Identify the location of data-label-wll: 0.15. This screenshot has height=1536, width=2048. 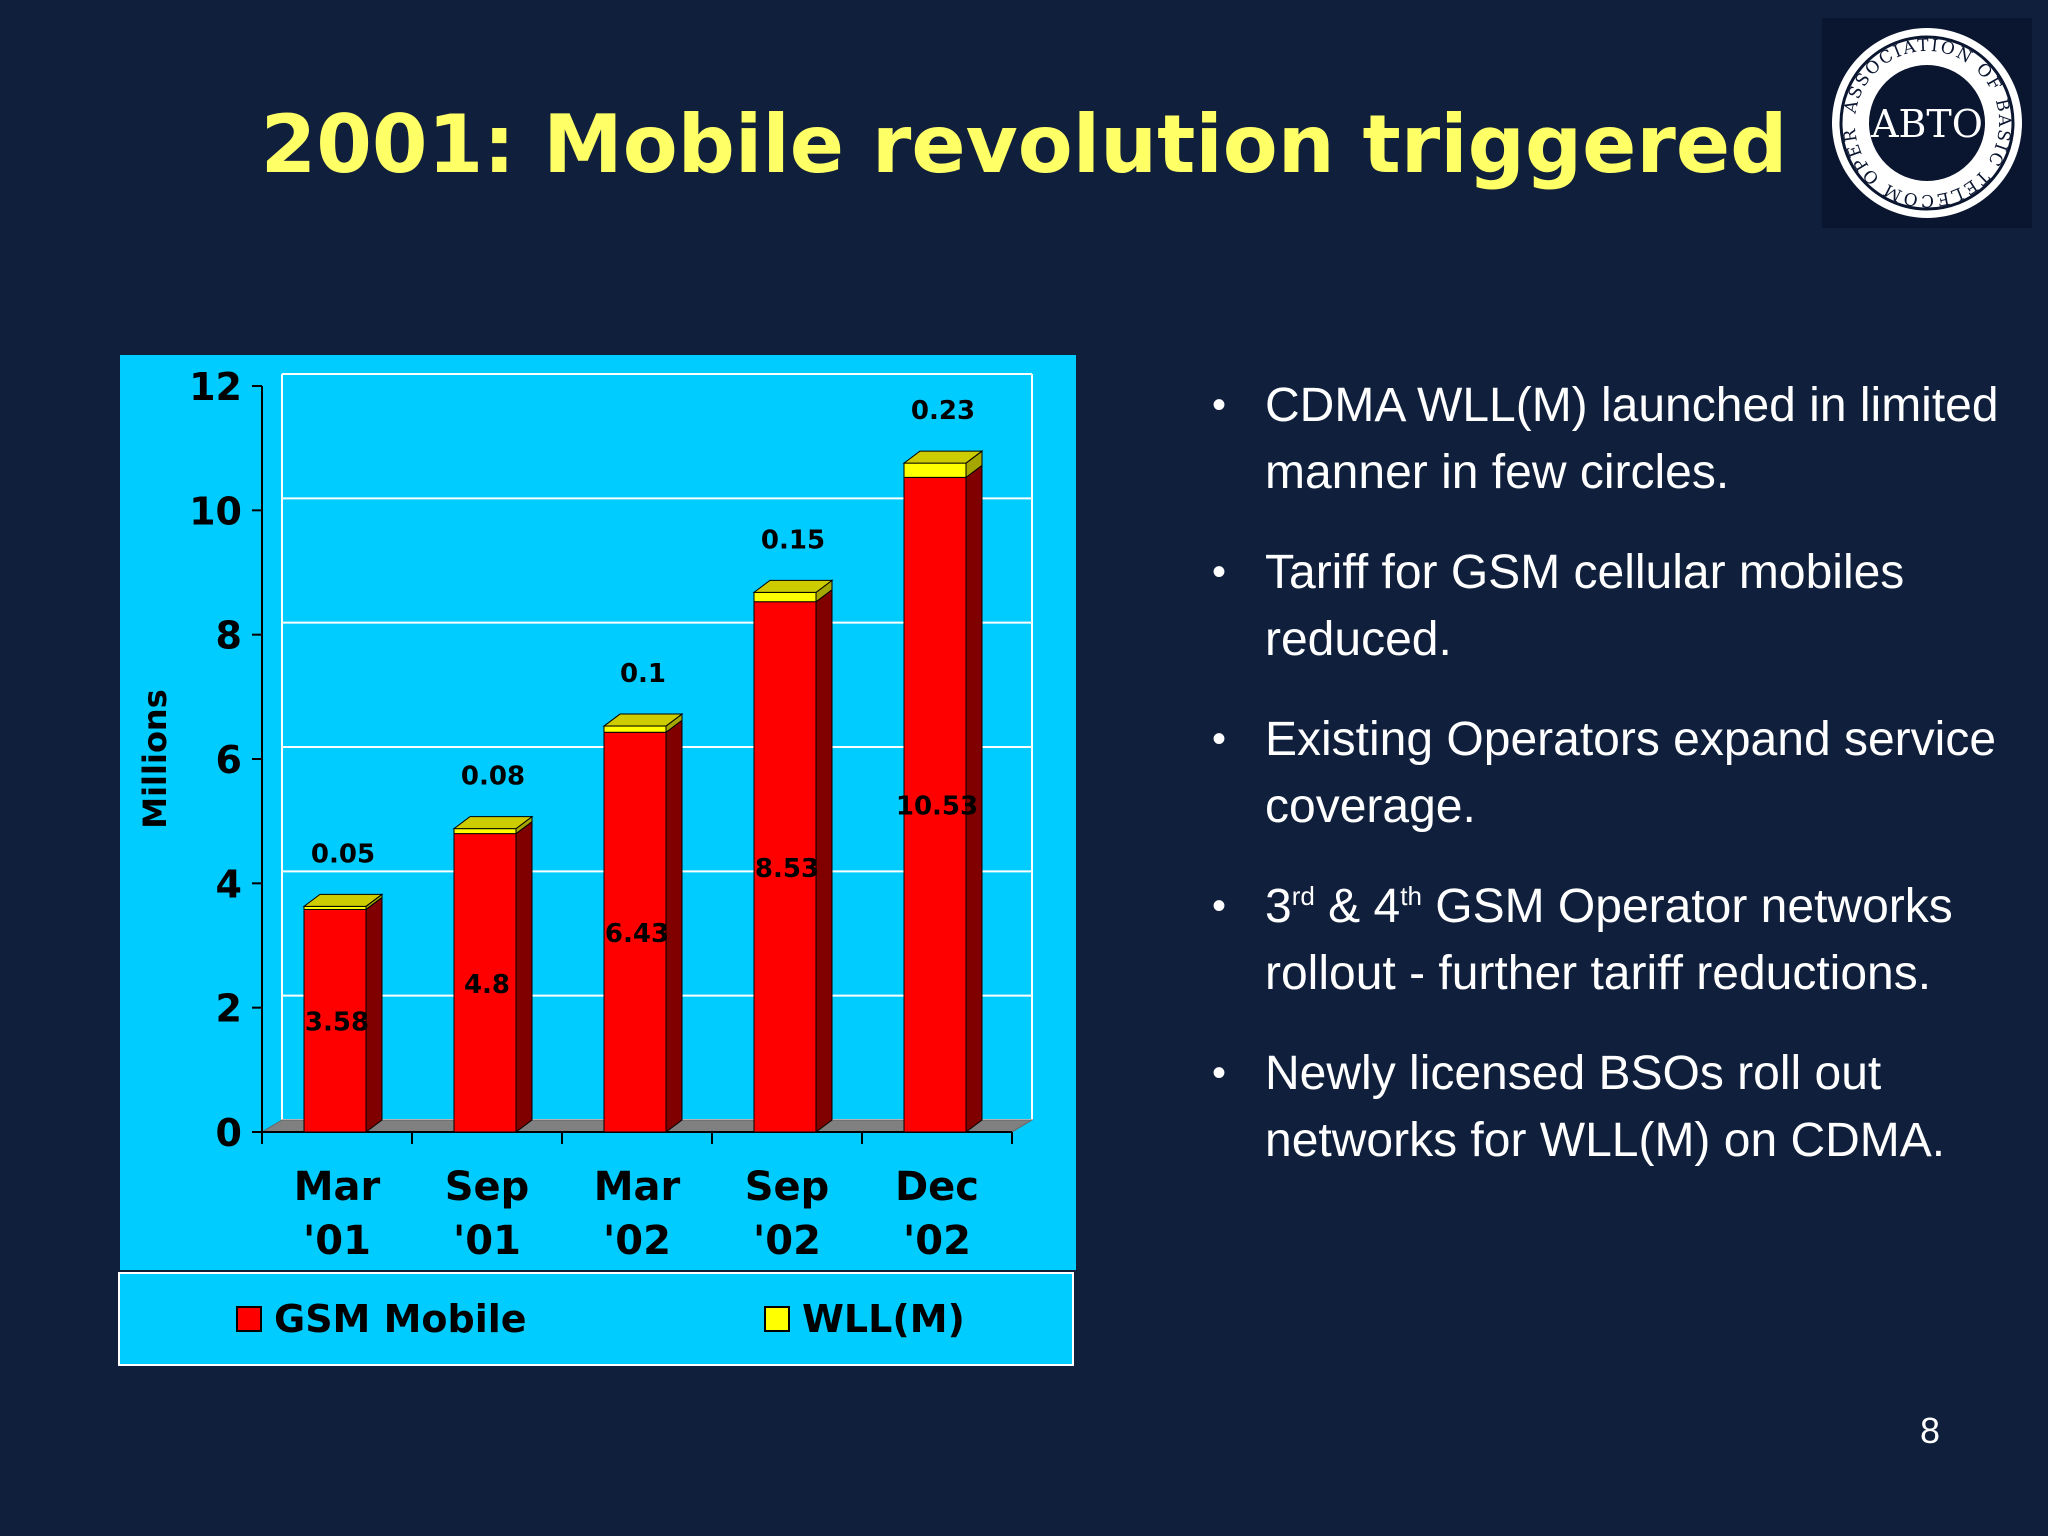
(793, 540).